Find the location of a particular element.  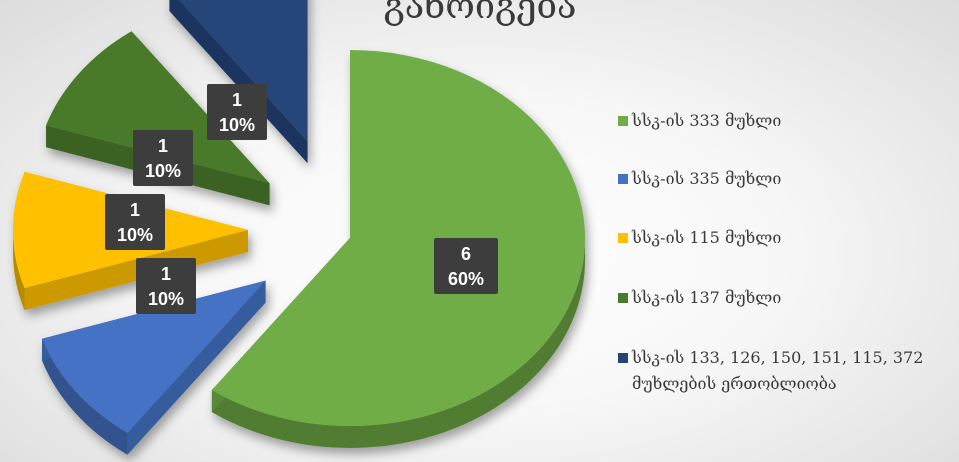

legend-item: სსკ-ის 115 მუხლი is located at coordinates (699, 238).